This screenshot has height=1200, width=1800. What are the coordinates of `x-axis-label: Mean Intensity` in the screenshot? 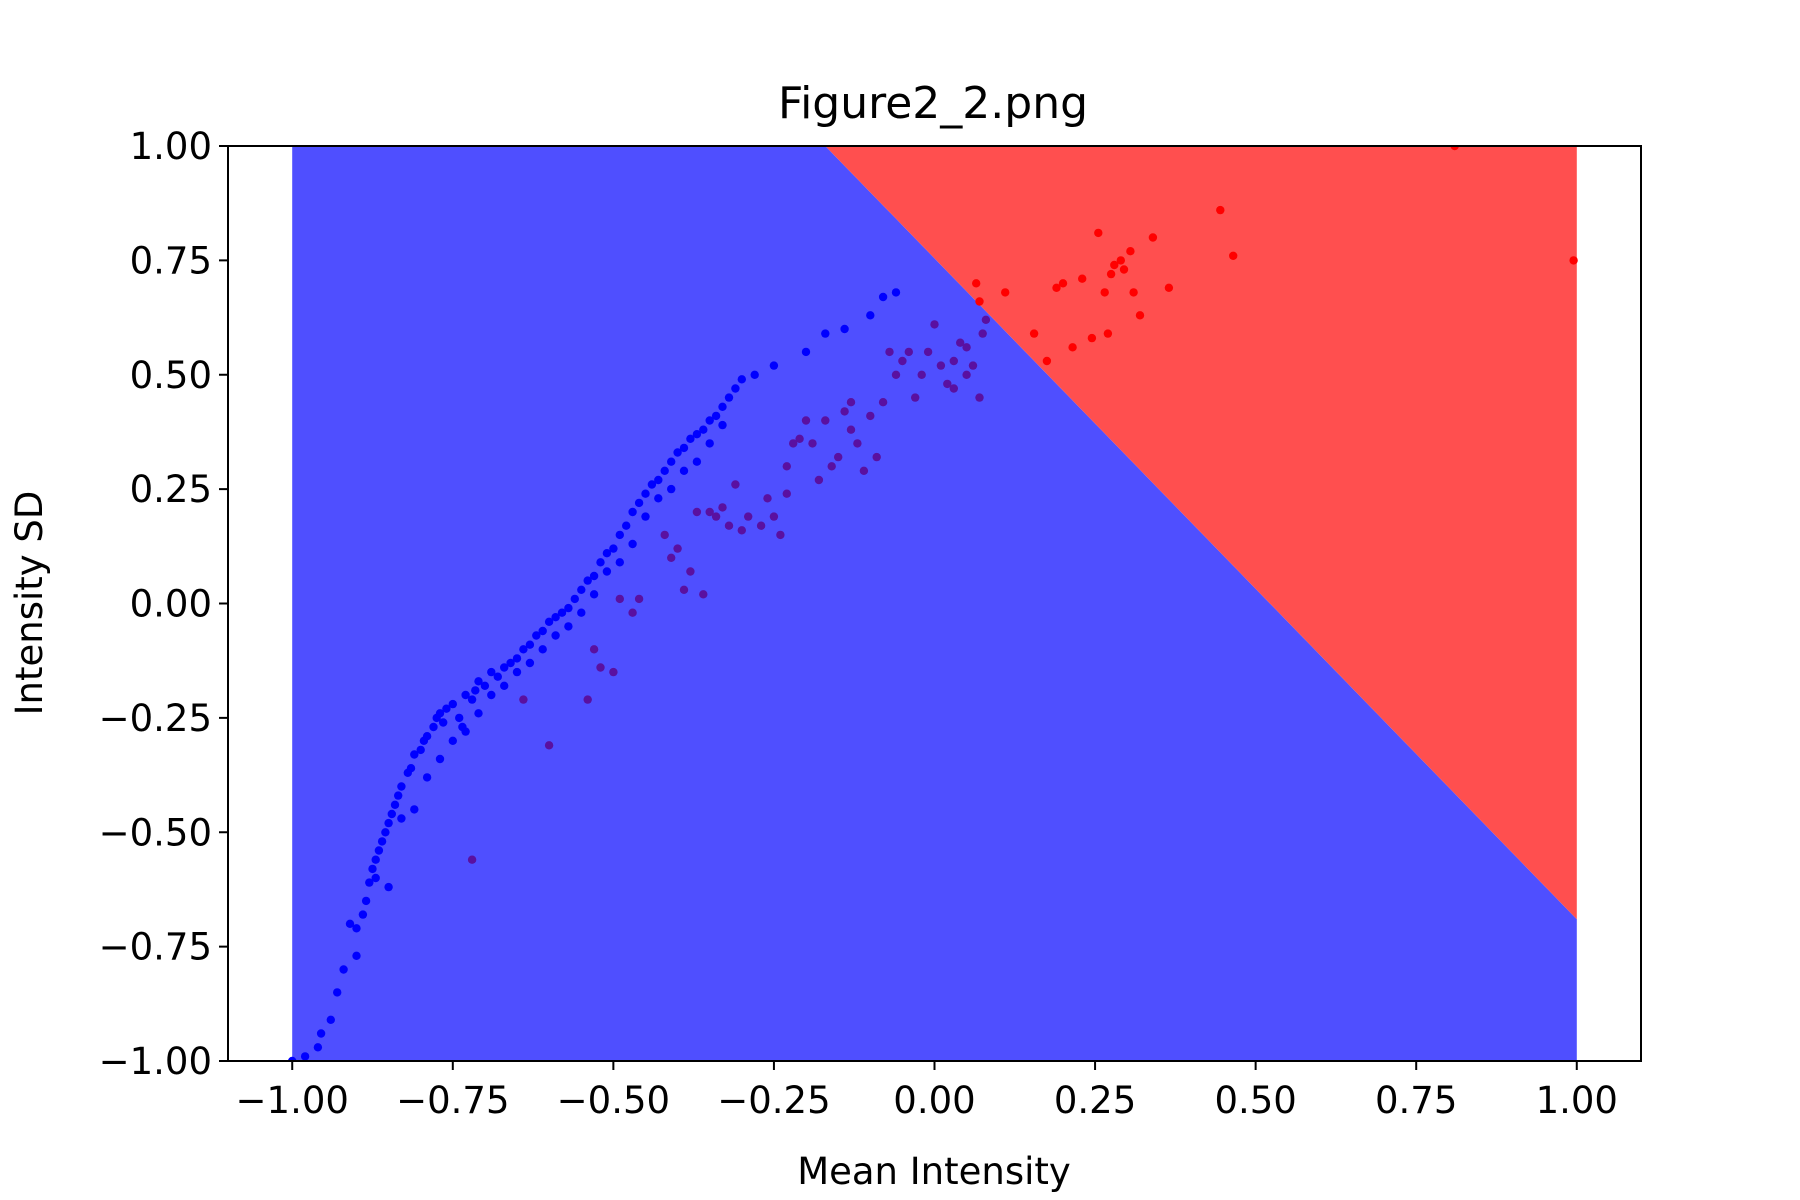 It's located at (934, 1171).